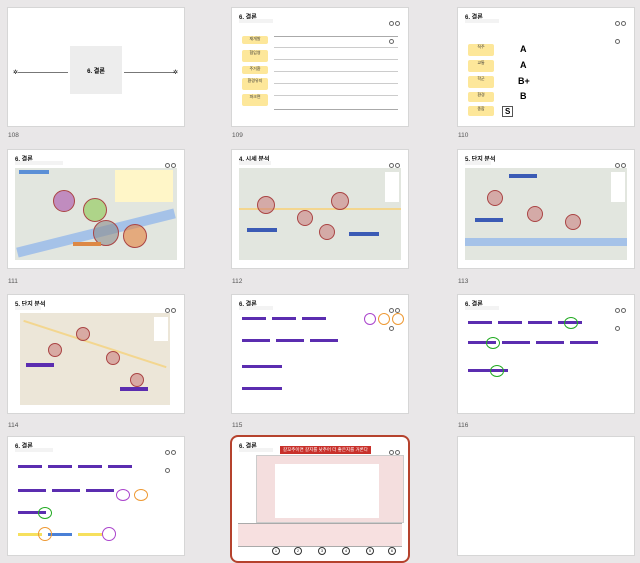  What do you see at coordinates (34, 450) in the screenshot?
I see `slide-117-subtitle` at bounding box center [34, 450].